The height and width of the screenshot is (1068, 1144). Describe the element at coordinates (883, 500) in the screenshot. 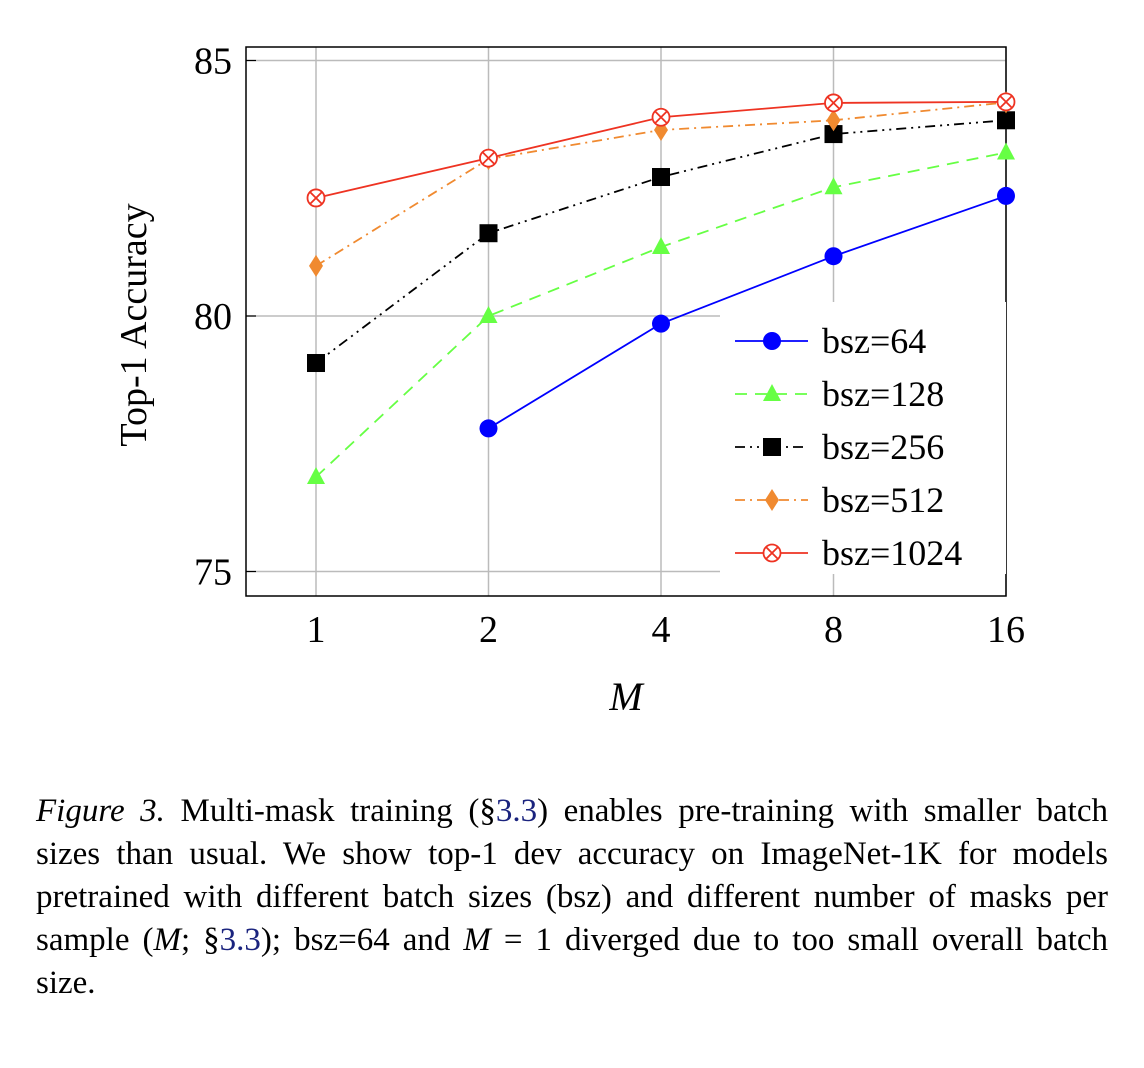

I see `legend-label: bsz=512` at that location.